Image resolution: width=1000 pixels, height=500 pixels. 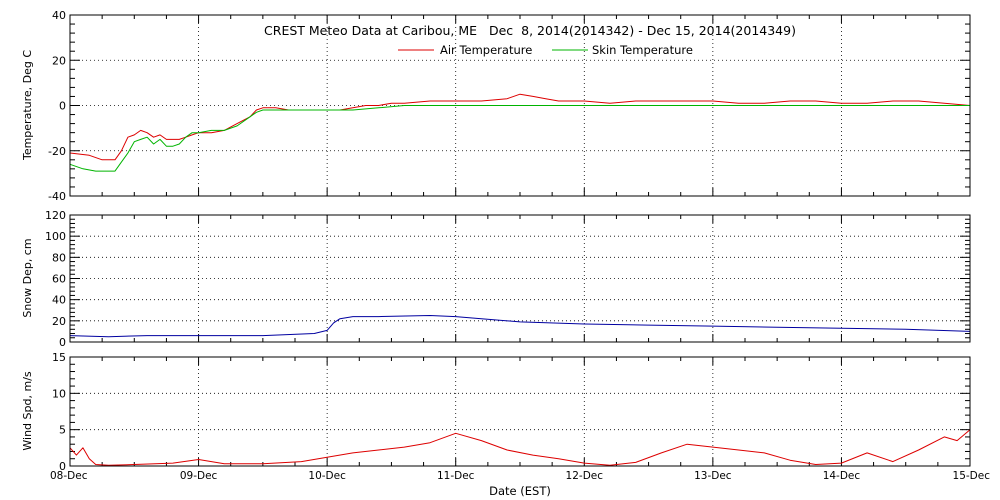 I want to click on snow-depth-series-line, so click(x=520, y=326).